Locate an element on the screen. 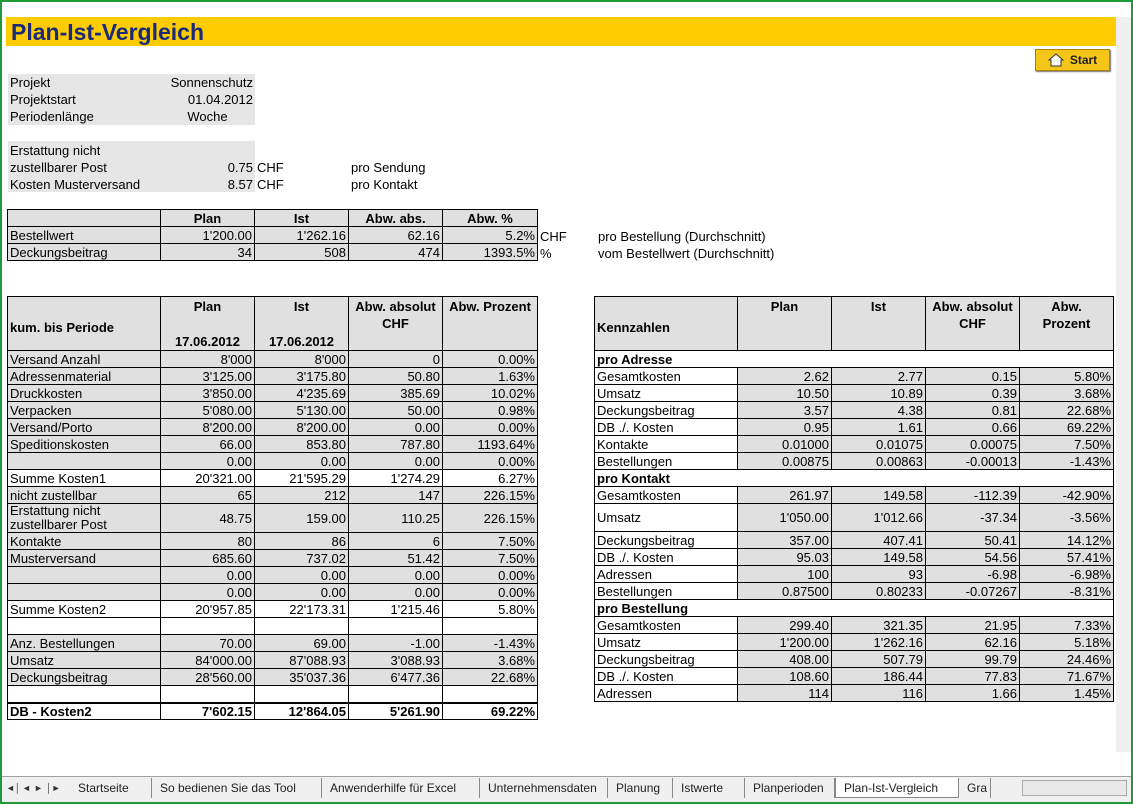 Image resolution: width=1133 pixels, height=804 pixels. table-cell: 1.45% is located at coordinates (1066, 693).